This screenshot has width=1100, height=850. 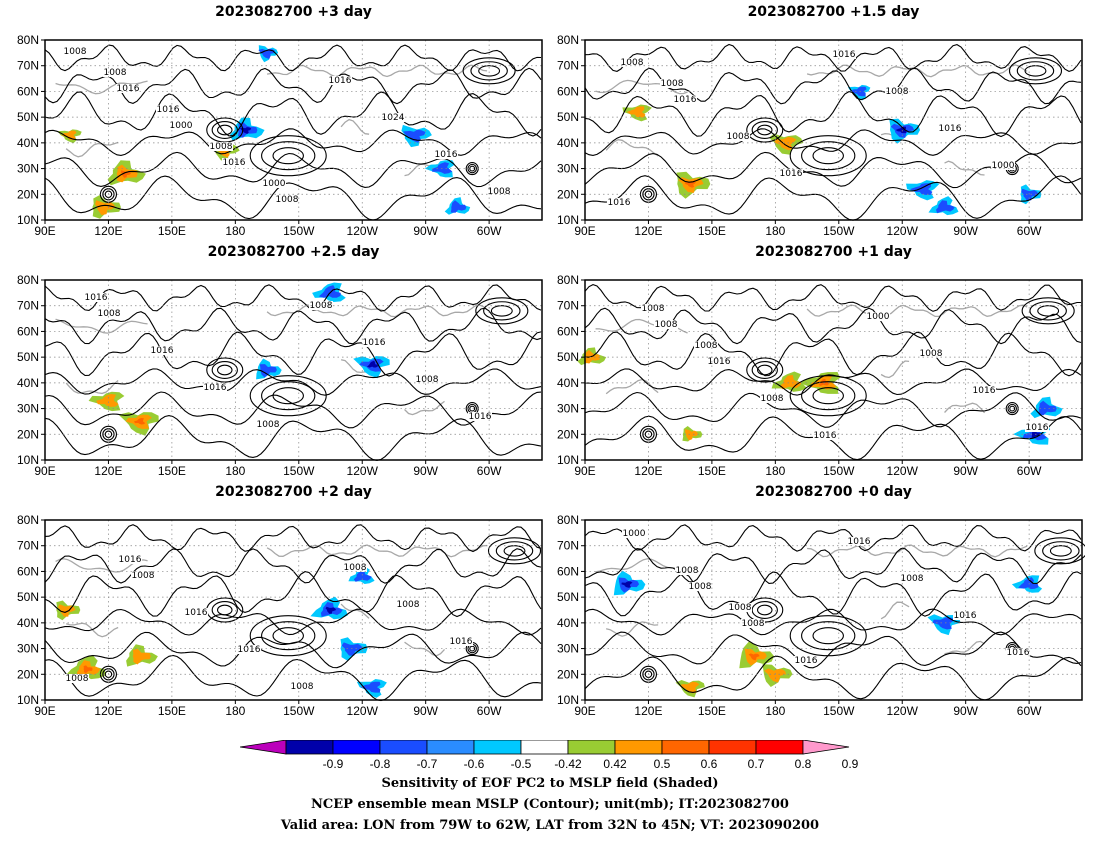 What do you see at coordinates (615, 764) in the screenshot?
I see `colorbar-tick-label: 0.42` at bounding box center [615, 764].